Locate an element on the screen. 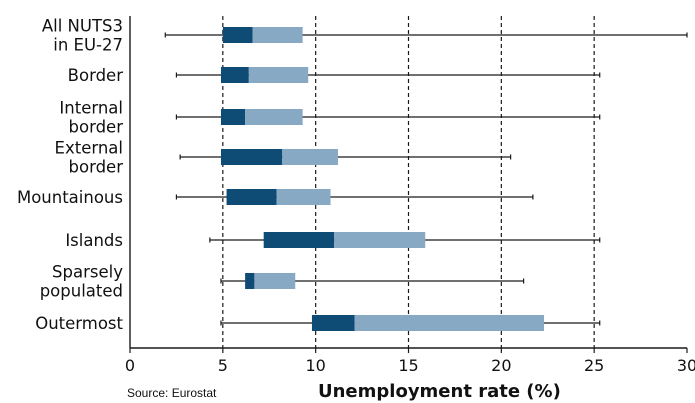 Image resolution: width=695 pixels, height=403 pixels. x-tick-labels: 0 5 10 15 20 25 30 is located at coordinates (410, 361).